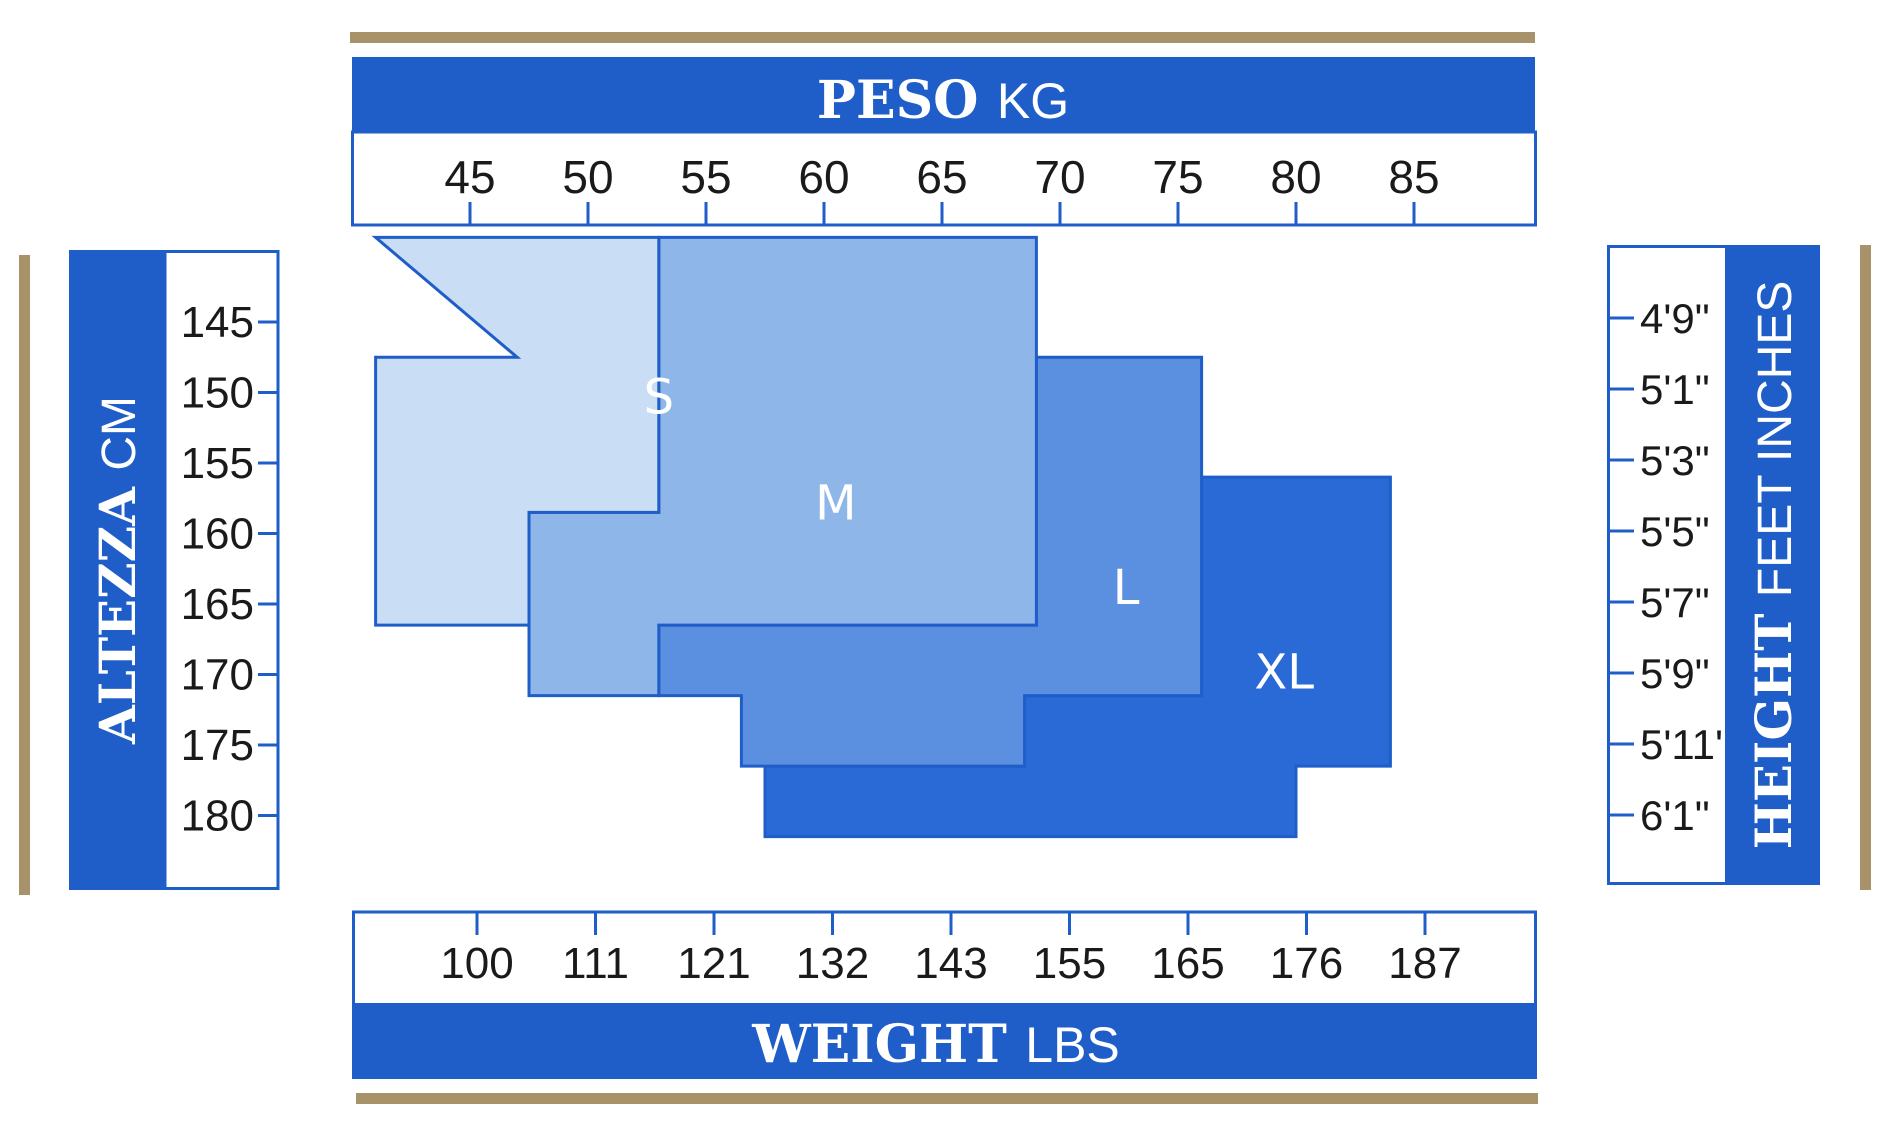  Describe the element at coordinates (1675, 389) in the screenshot. I see `right-tick-label: 5'1"` at that location.